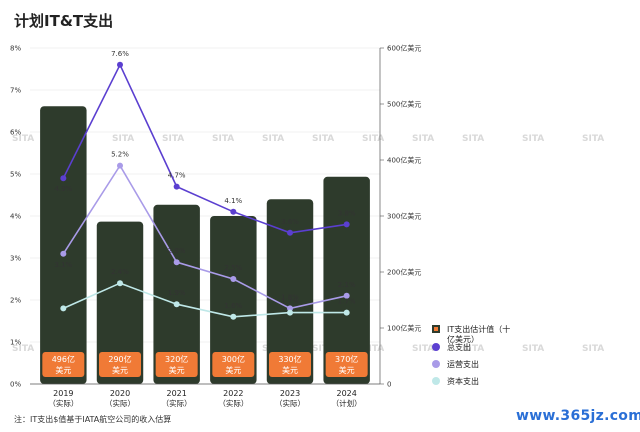 The width and height of the screenshot is (640, 432). Describe the element at coordinates (404, 160) in the screenshot. I see `right-tick-label: 400亿美元` at that location.